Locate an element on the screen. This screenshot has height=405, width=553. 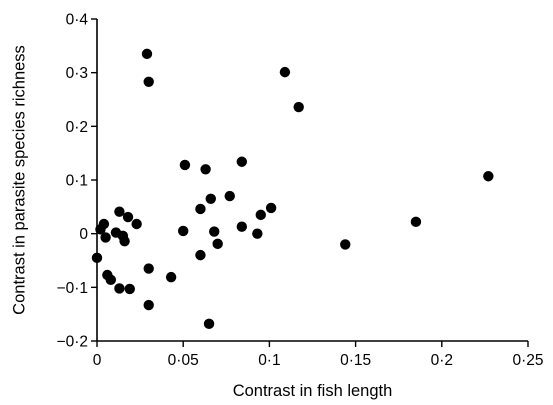
y-tick-label: 0·2 is located at coordinates (77, 127).